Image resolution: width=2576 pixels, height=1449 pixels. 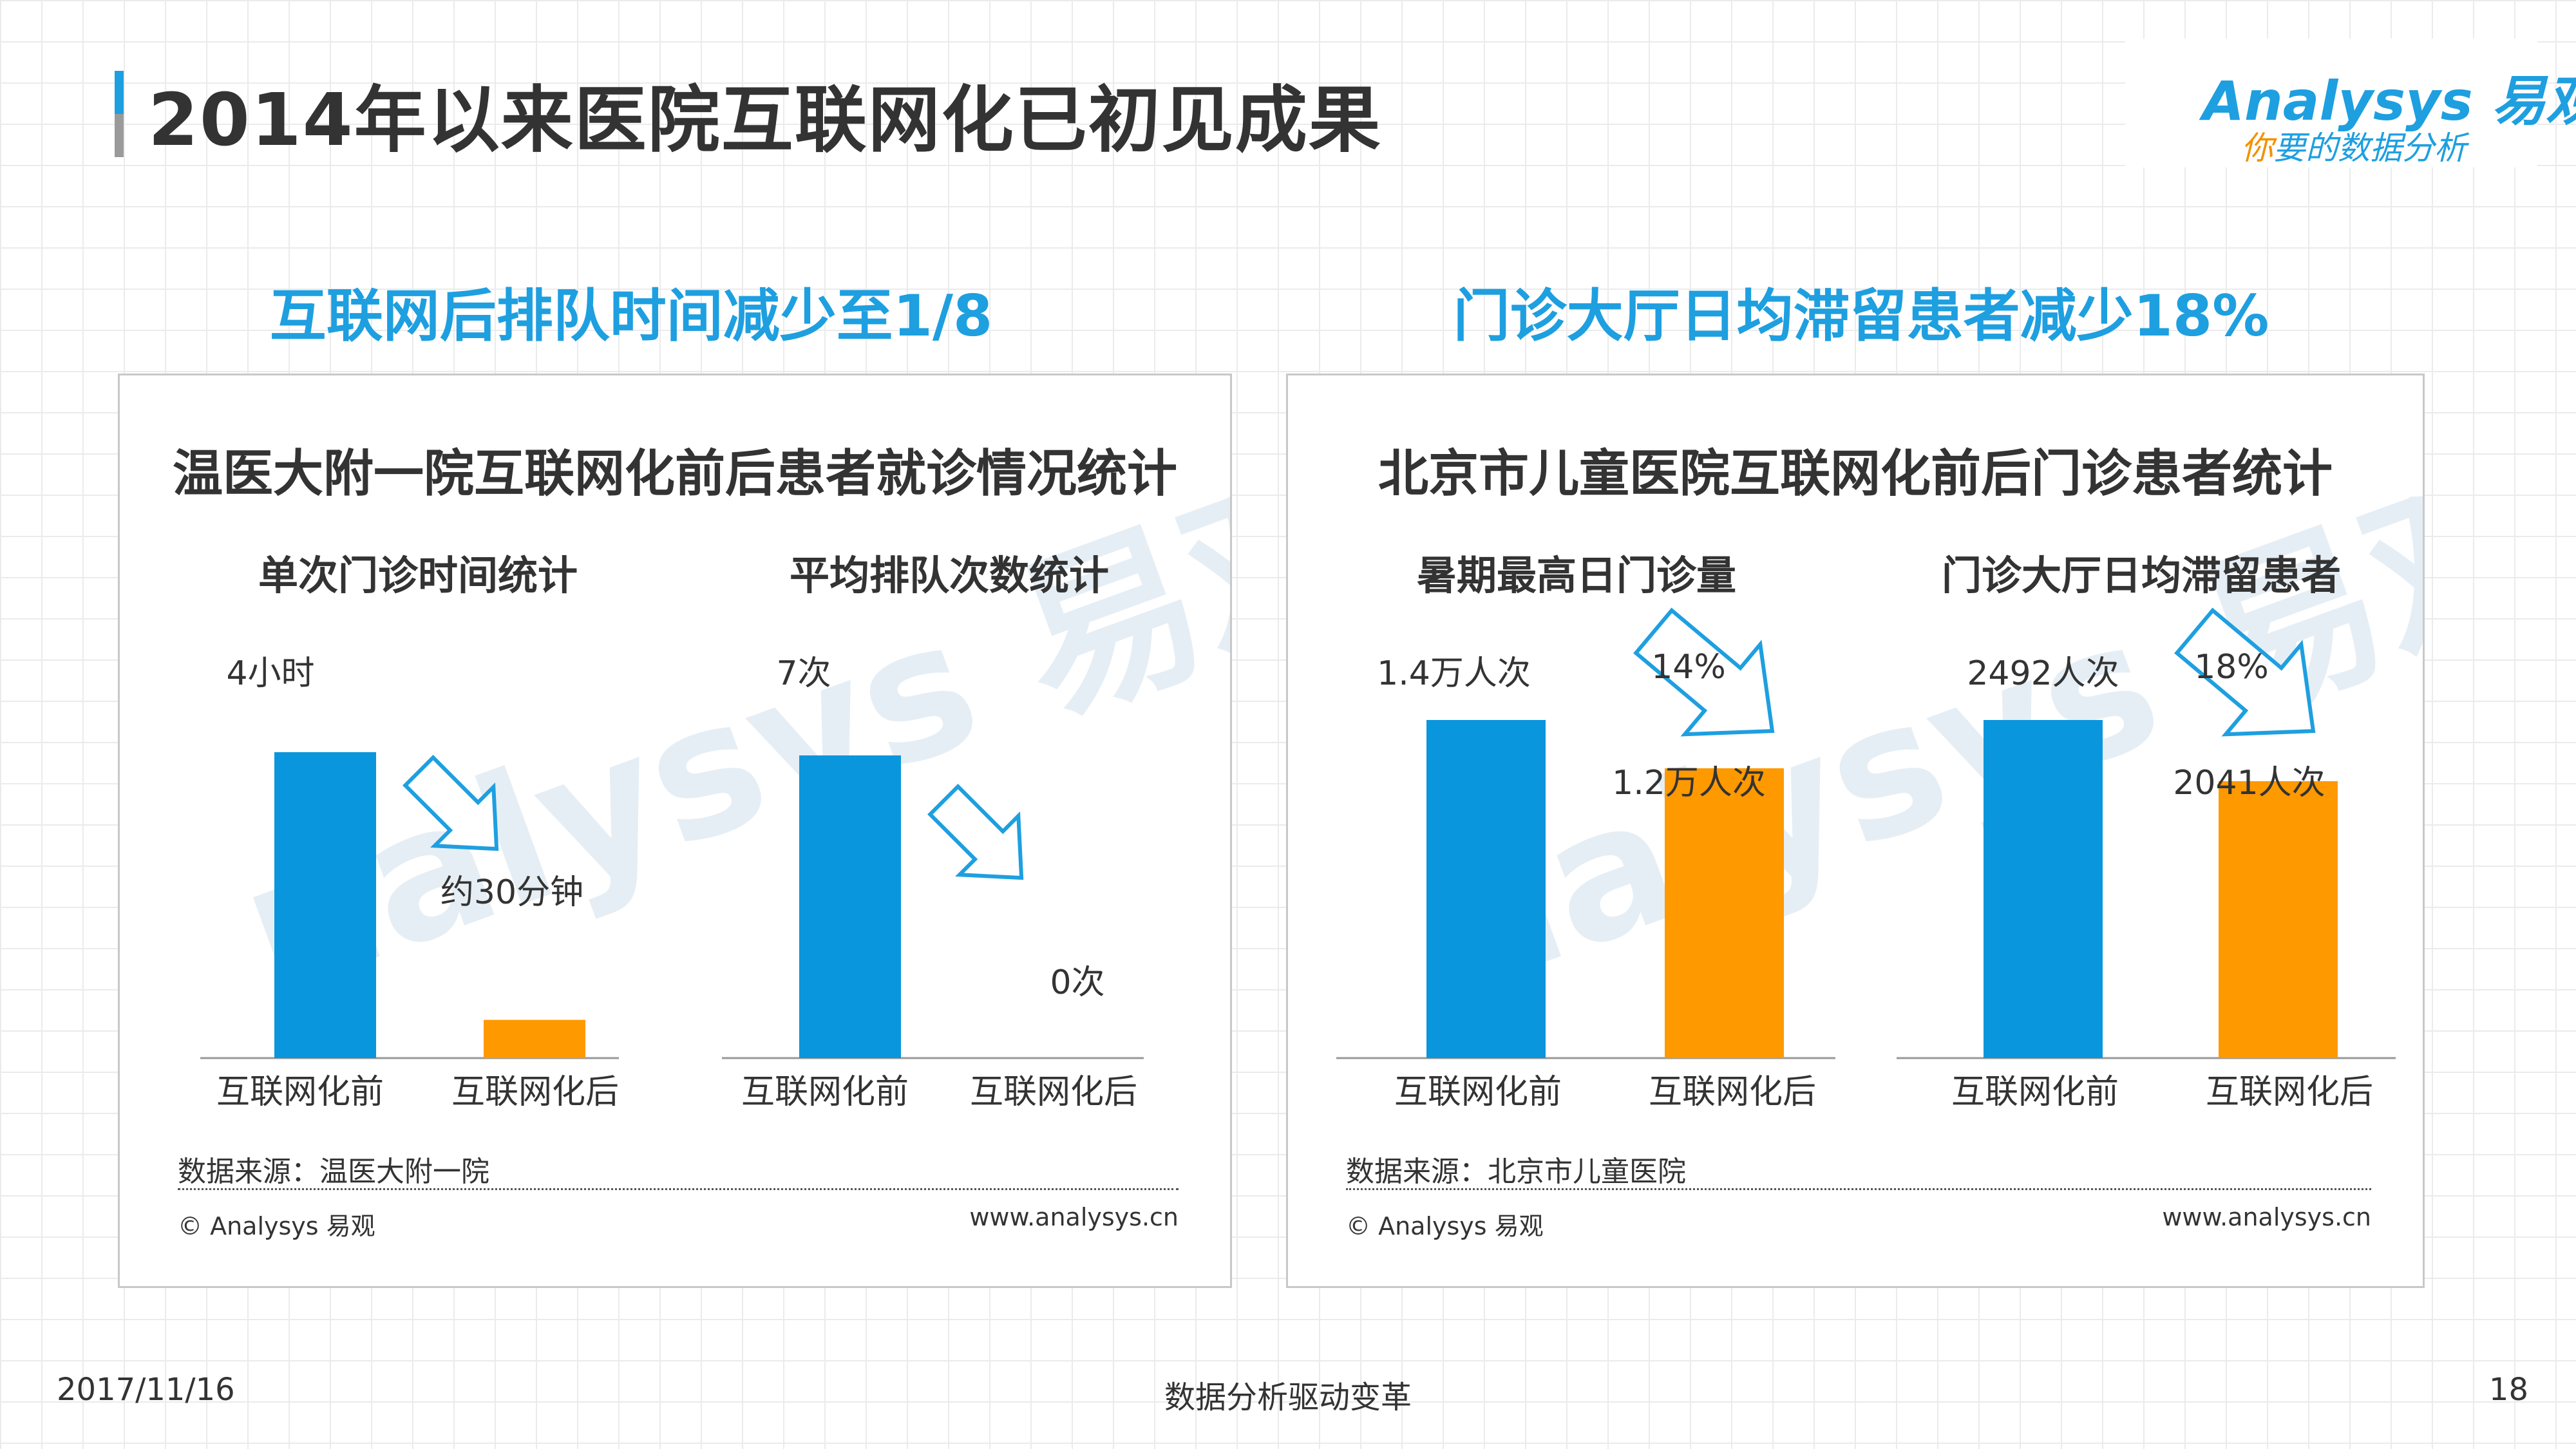 I want to click on right-copyright: © Analysys 易观, so click(x=1445, y=1226).